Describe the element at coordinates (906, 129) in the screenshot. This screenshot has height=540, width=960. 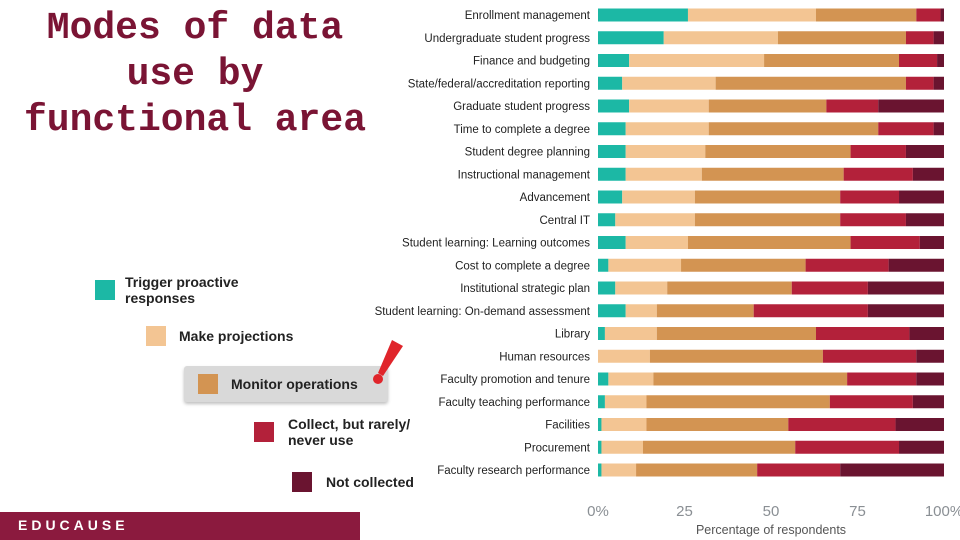
I see `bar-segment-time-to-complete-a-degree-collect-but-rarely-never-use` at that location.